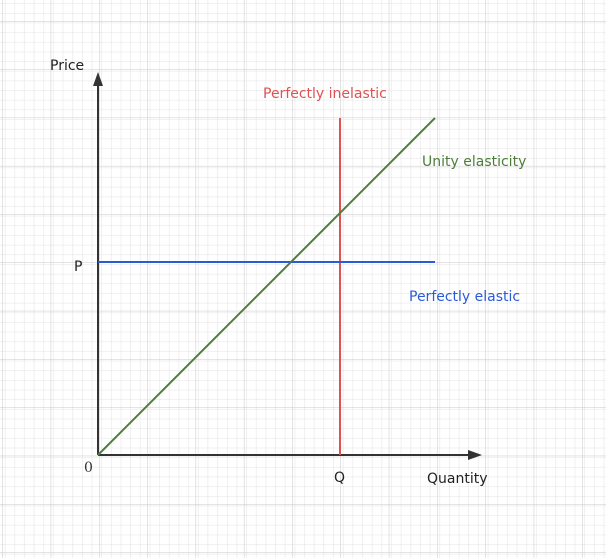 The width and height of the screenshot is (606, 558). Describe the element at coordinates (325, 94) in the screenshot. I see `curve-label: Perfectly inelastic` at that location.